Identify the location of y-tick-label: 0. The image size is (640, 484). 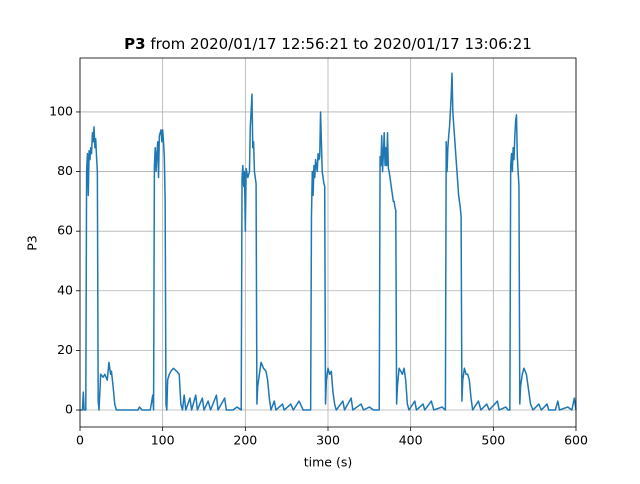
(69, 409).